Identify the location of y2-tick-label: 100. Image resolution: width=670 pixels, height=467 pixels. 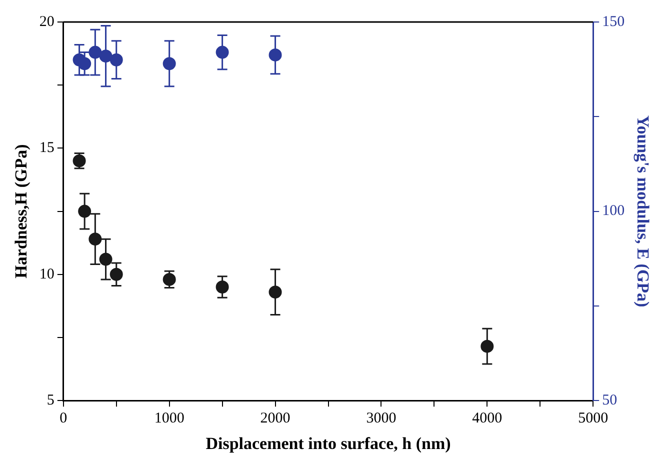
(613, 211).